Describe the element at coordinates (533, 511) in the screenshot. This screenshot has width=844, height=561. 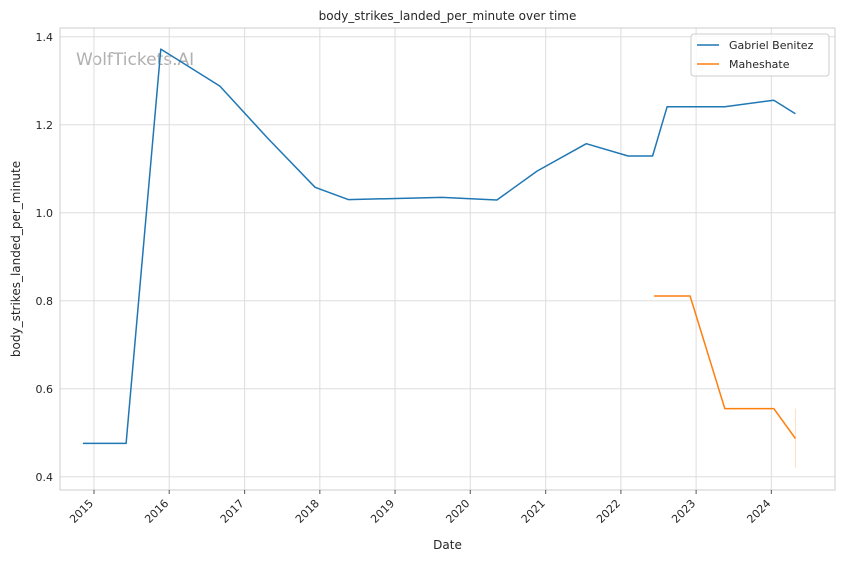
I see `x-tick-label: 2021` at that location.